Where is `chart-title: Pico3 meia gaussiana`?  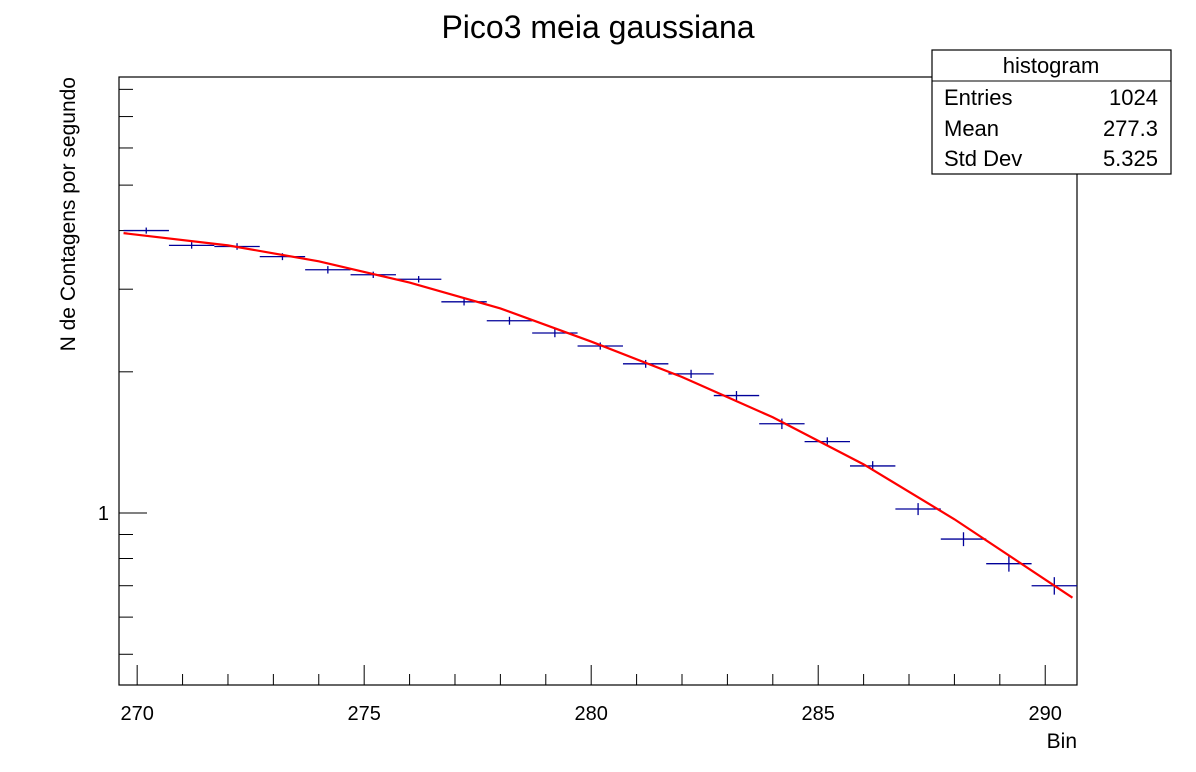 chart-title: Pico3 meia gaussiana is located at coordinates (597, 27).